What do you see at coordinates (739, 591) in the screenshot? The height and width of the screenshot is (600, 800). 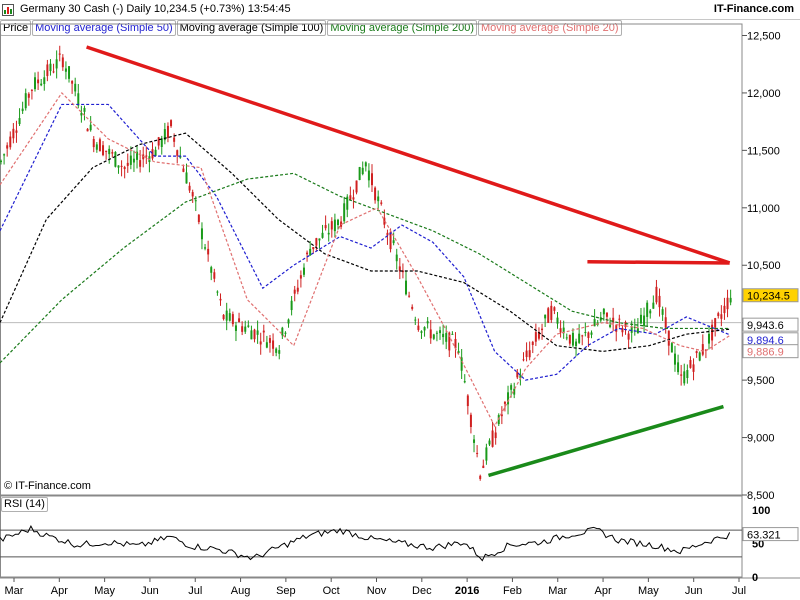 I see `x-tick-label: Jul` at bounding box center [739, 591].